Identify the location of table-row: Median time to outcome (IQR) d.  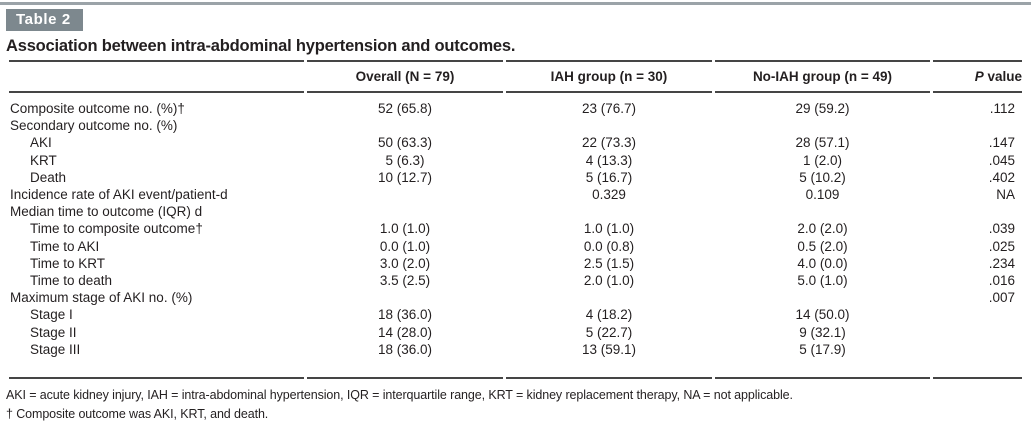
(515, 211).